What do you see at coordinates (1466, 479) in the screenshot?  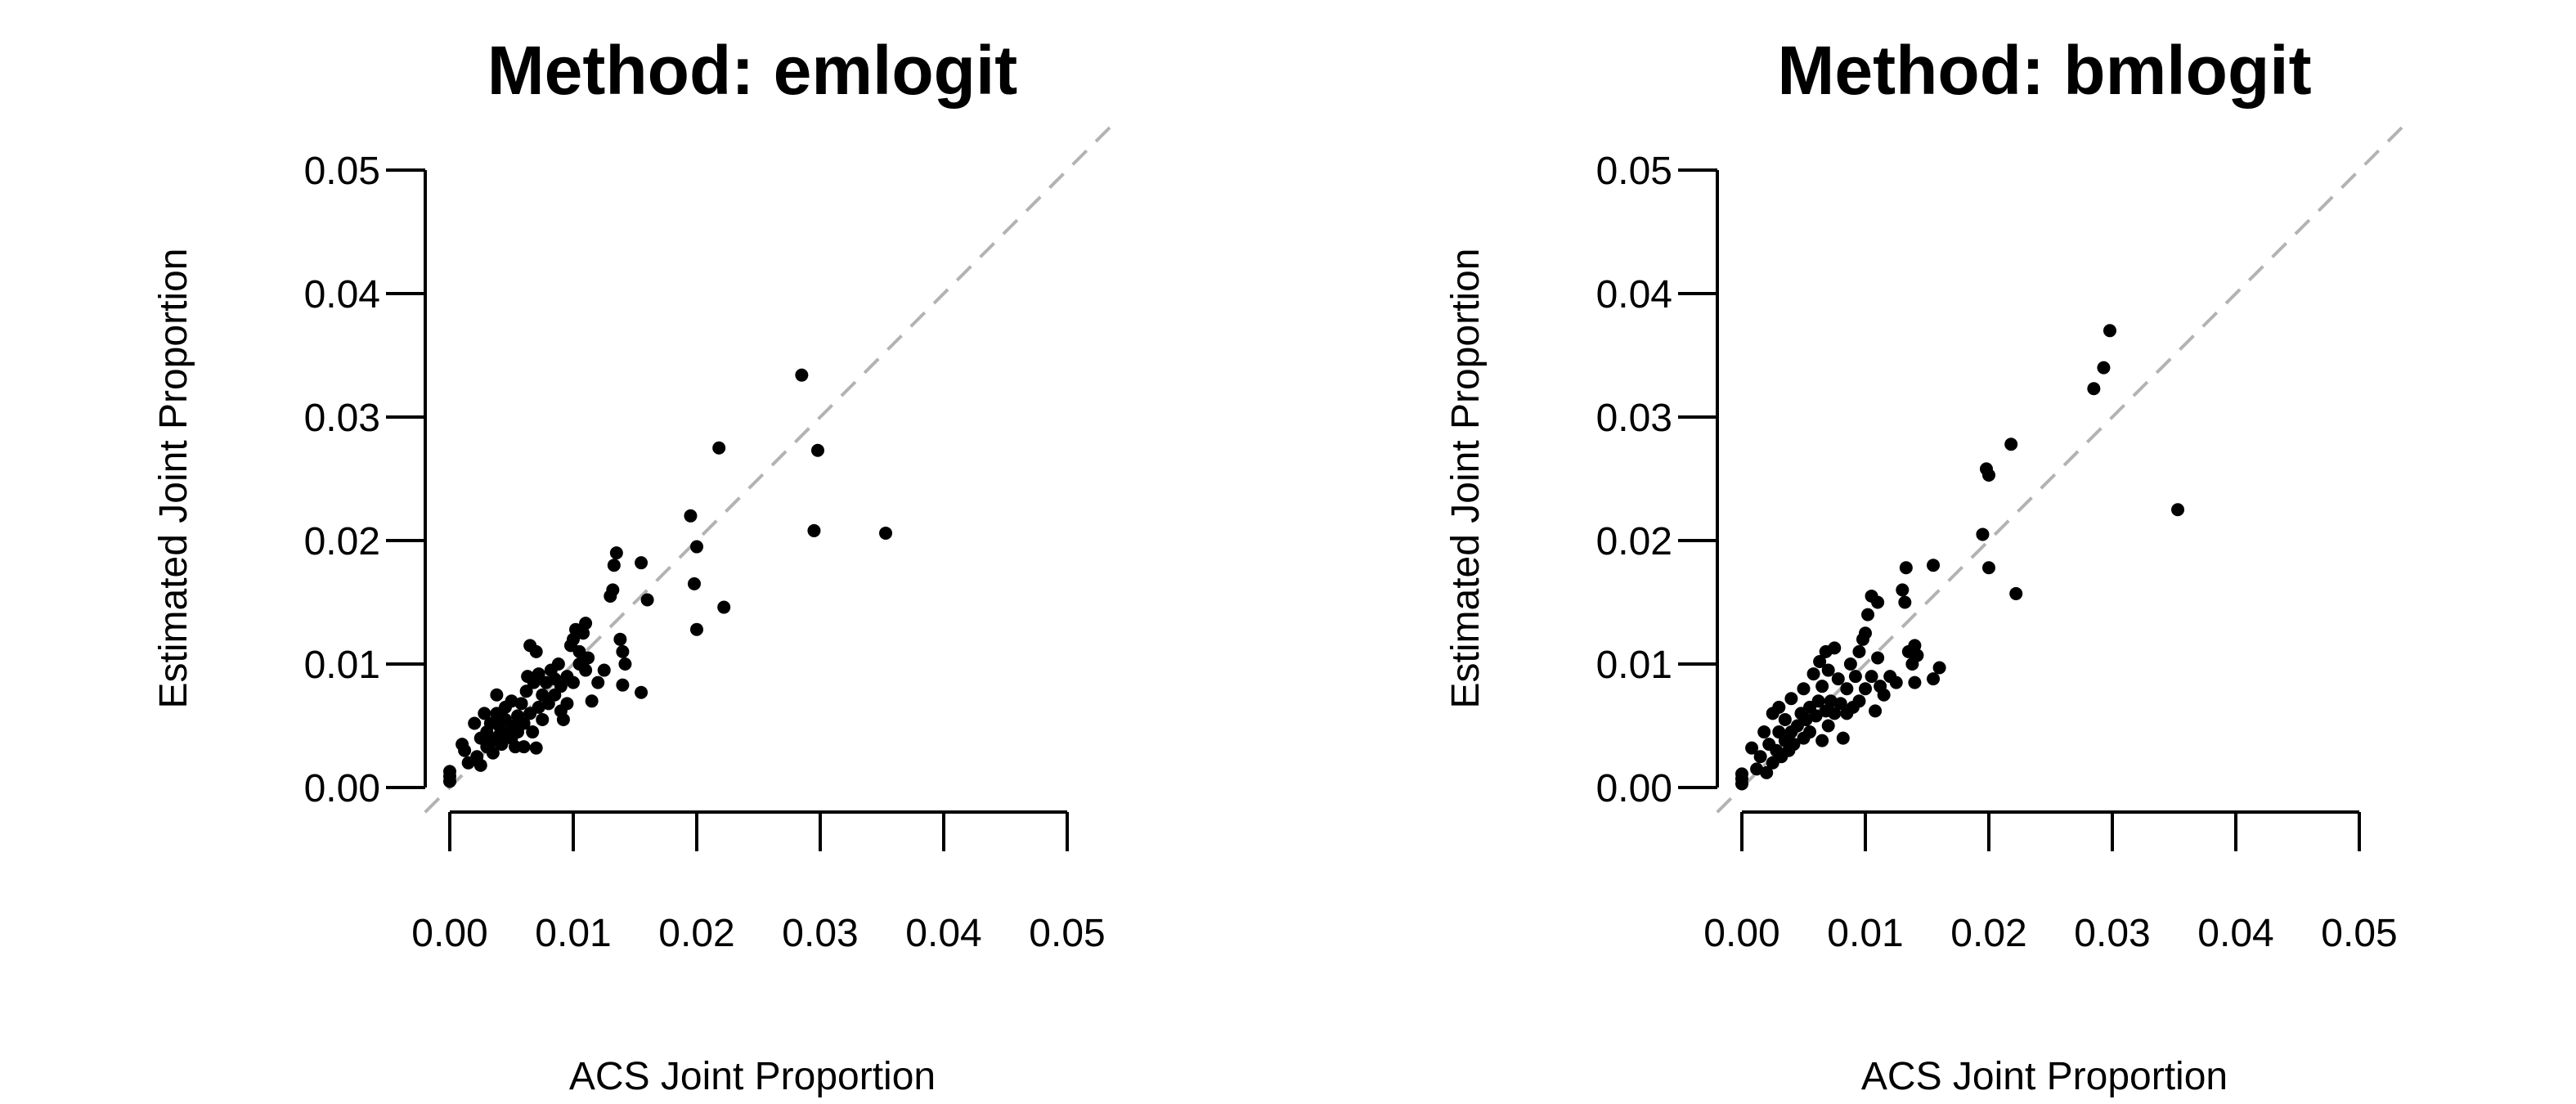 I see `y-axis-label: Estimated Joint Proportion` at bounding box center [1466, 479].